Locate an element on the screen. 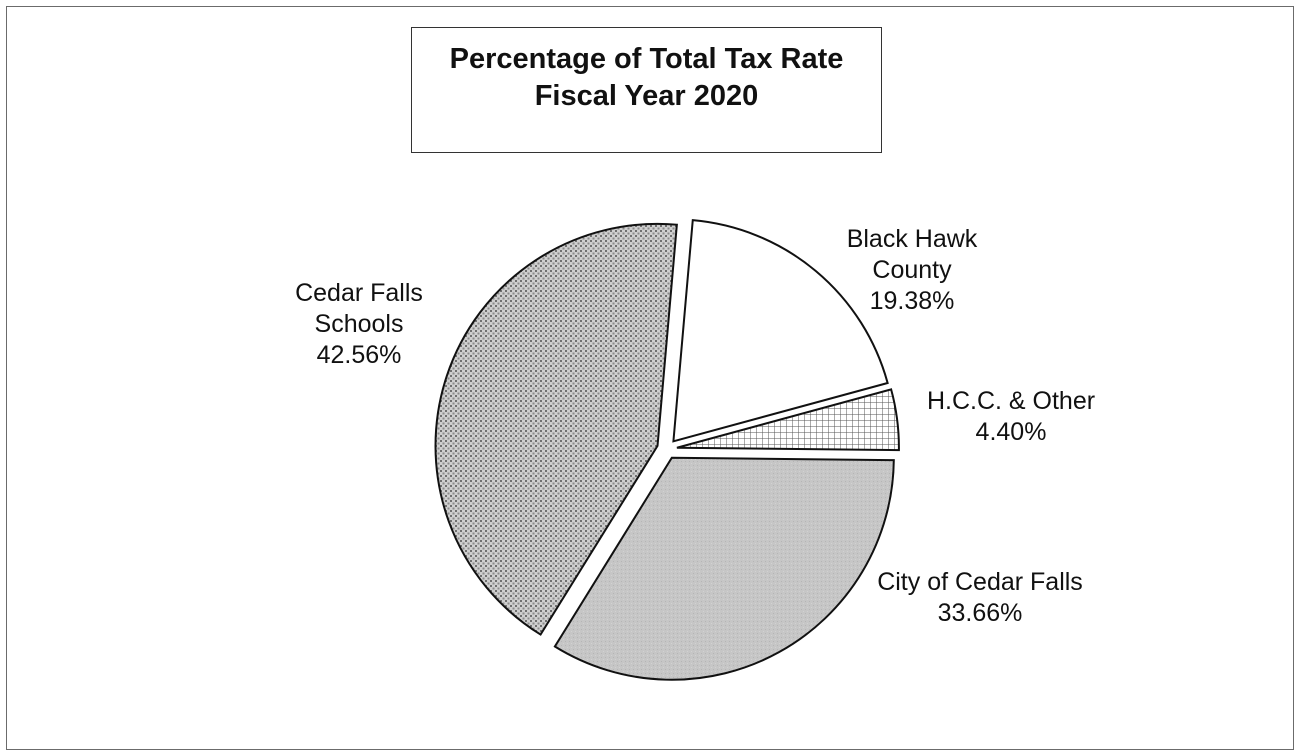 This screenshot has height=755, width=1301. slice-value-label: 19.38% is located at coordinates (912, 301).